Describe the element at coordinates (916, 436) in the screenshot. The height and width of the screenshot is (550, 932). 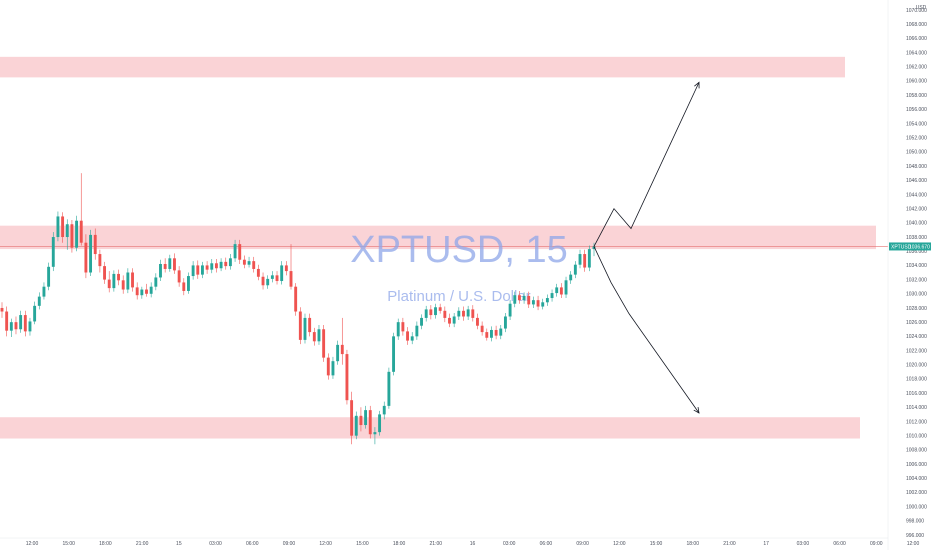
I see `y-tick-label: 1010.000` at that location.